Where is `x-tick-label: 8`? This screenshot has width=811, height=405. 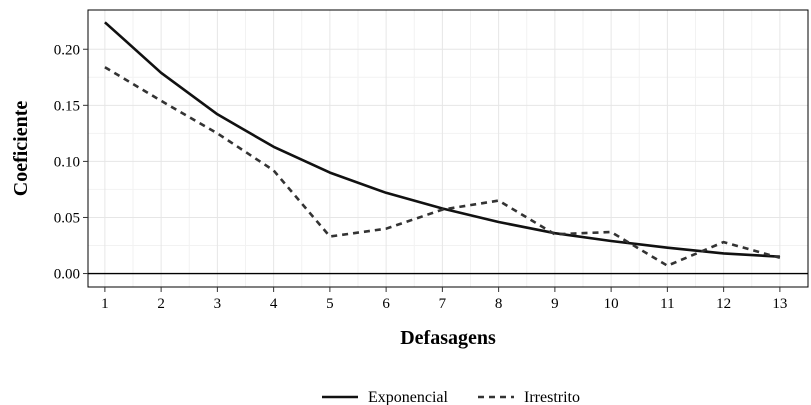 x-tick-label: 8 is located at coordinates (499, 304).